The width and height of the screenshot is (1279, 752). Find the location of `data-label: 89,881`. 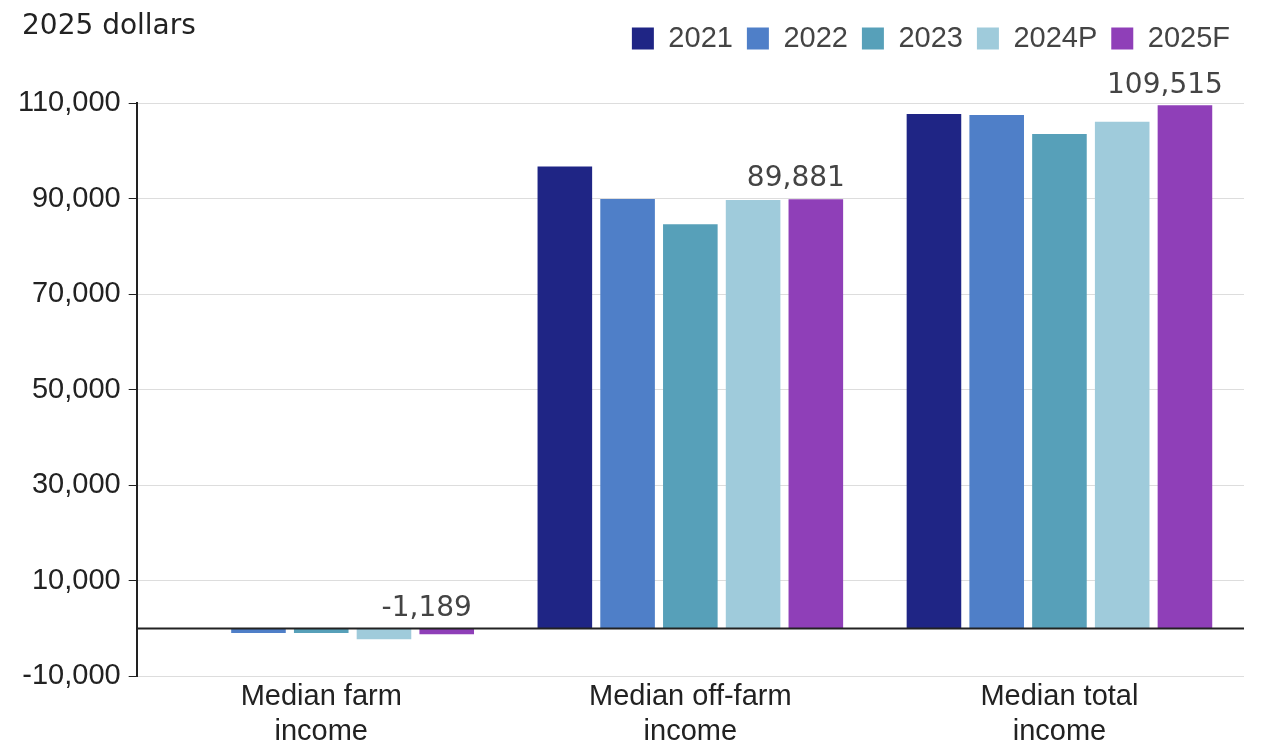

data-label: 89,881 is located at coordinates (795, 177).